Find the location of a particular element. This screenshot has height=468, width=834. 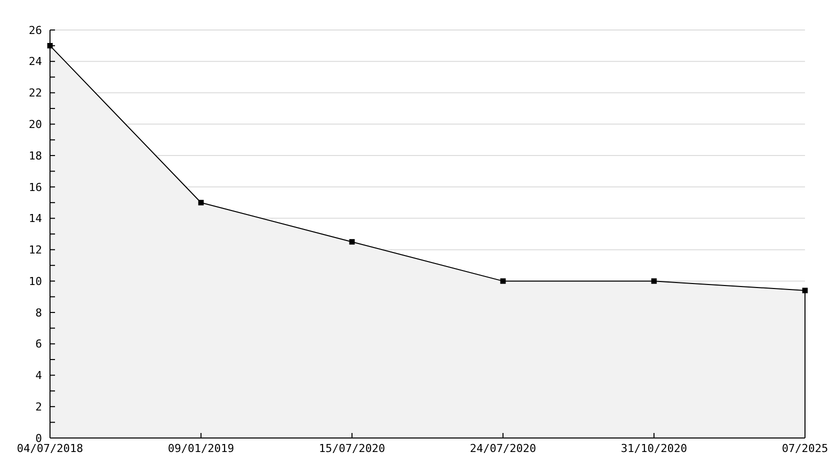

y-tick-label: 4 is located at coordinates (38, 375).